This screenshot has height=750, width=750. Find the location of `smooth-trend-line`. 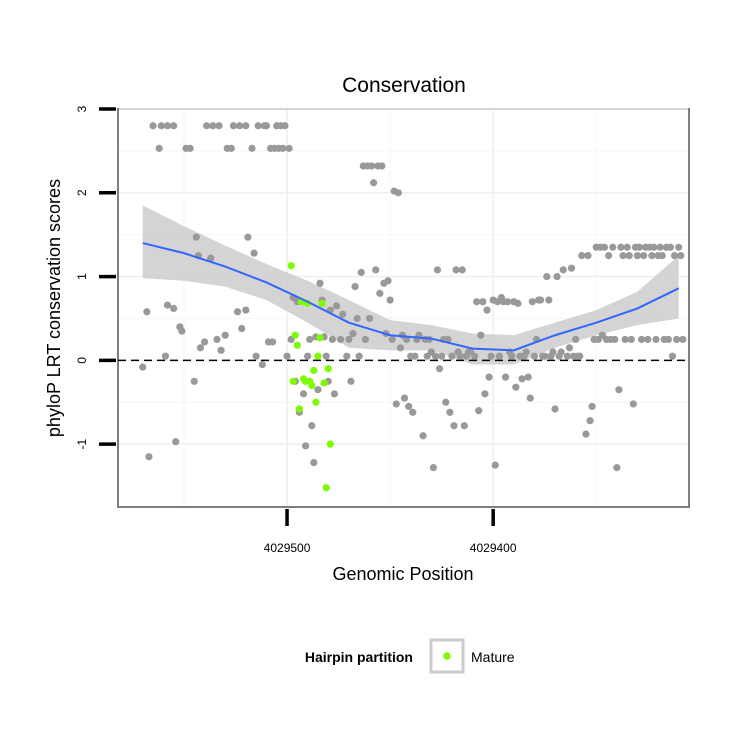

smooth-trend-line is located at coordinates (411, 297).